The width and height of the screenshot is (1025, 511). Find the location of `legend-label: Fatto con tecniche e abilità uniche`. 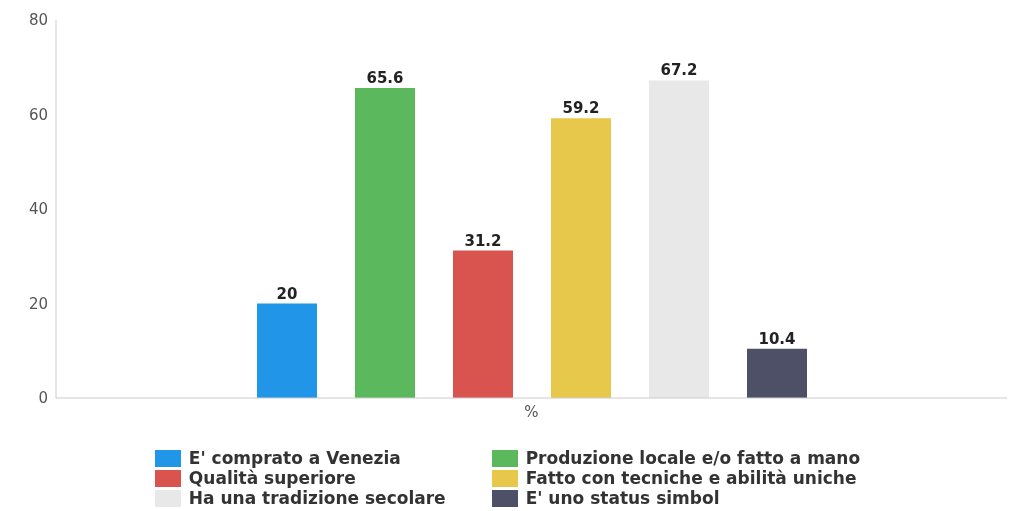

legend-label: Fatto con tecniche e abilità uniche is located at coordinates (691, 478).